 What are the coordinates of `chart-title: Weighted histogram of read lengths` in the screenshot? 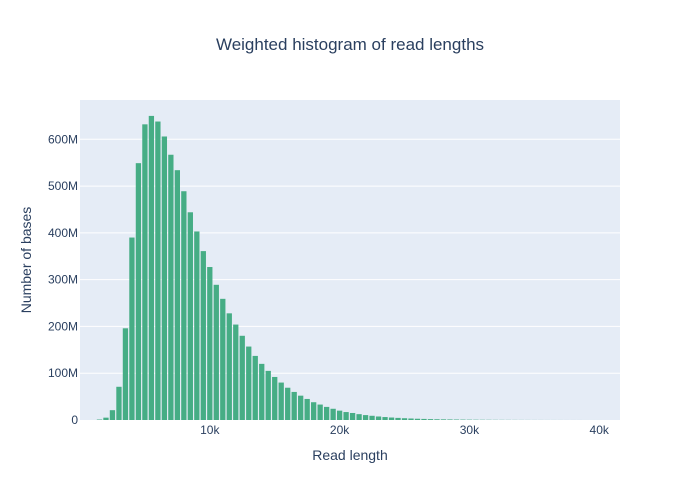 It's located at (350, 44).